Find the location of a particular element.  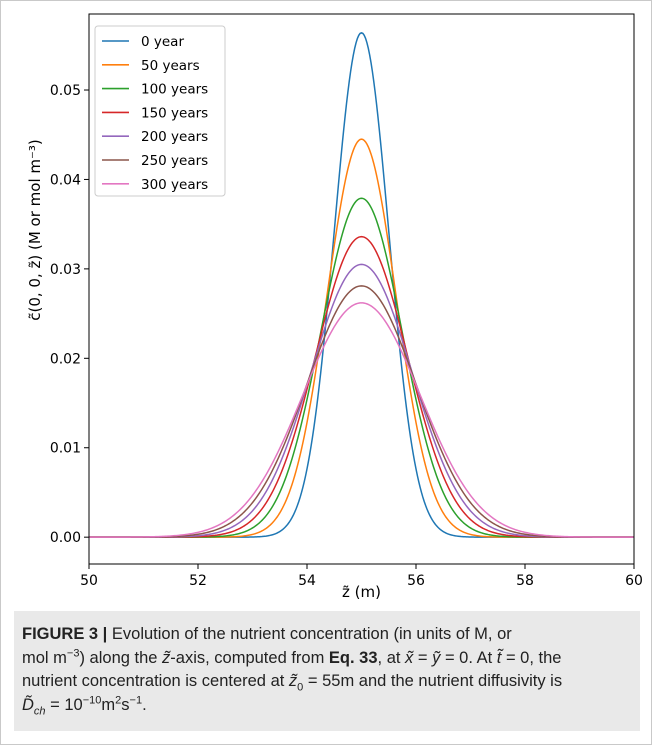

caption-line-4: D̃ch = 10−10m2s−1. is located at coordinates (84, 705).